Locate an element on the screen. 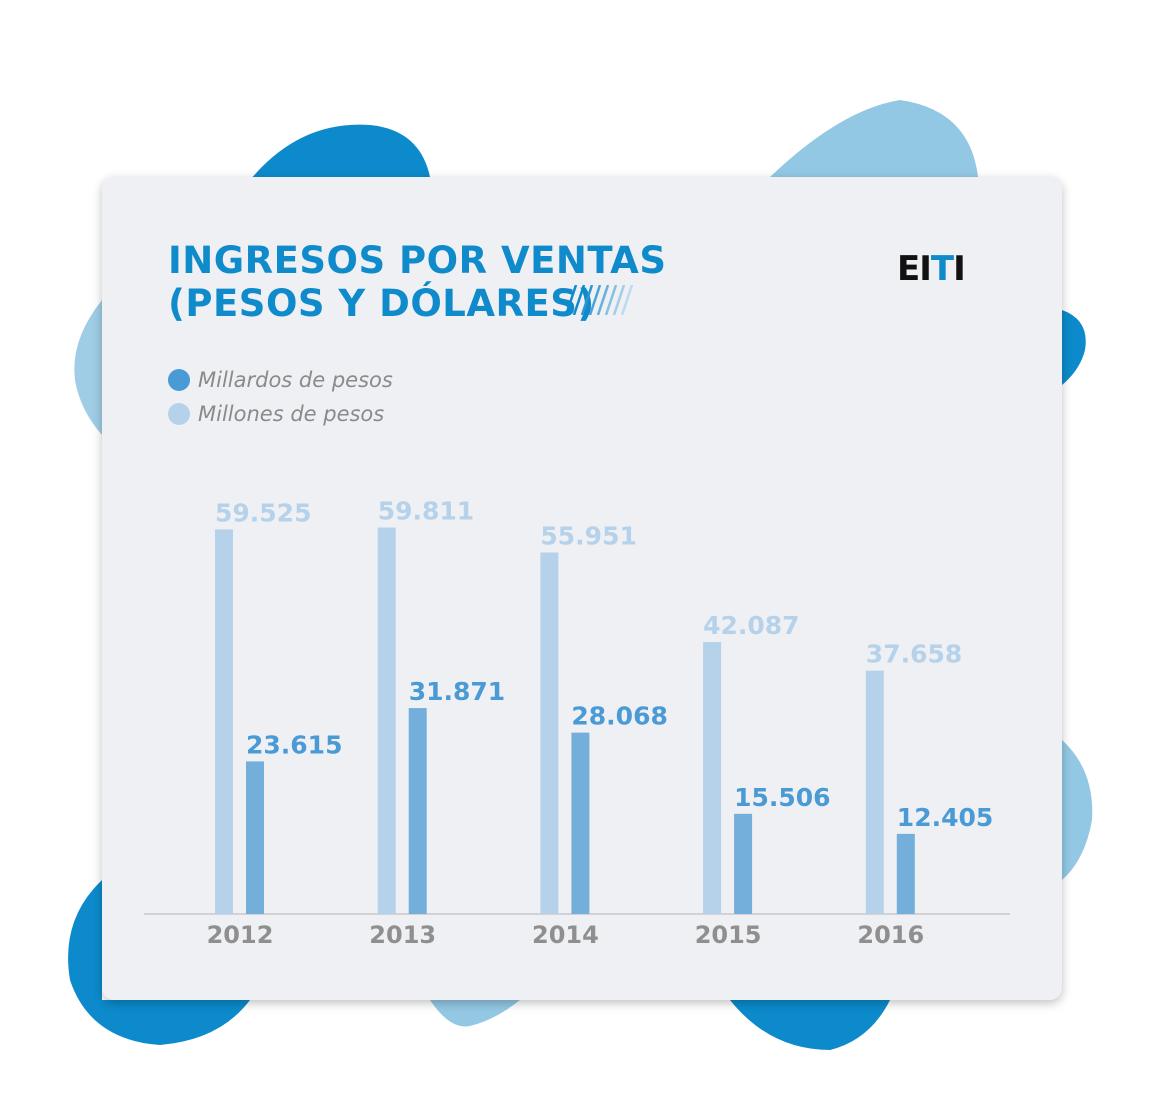  data-label: 42.087 is located at coordinates (751, 625).